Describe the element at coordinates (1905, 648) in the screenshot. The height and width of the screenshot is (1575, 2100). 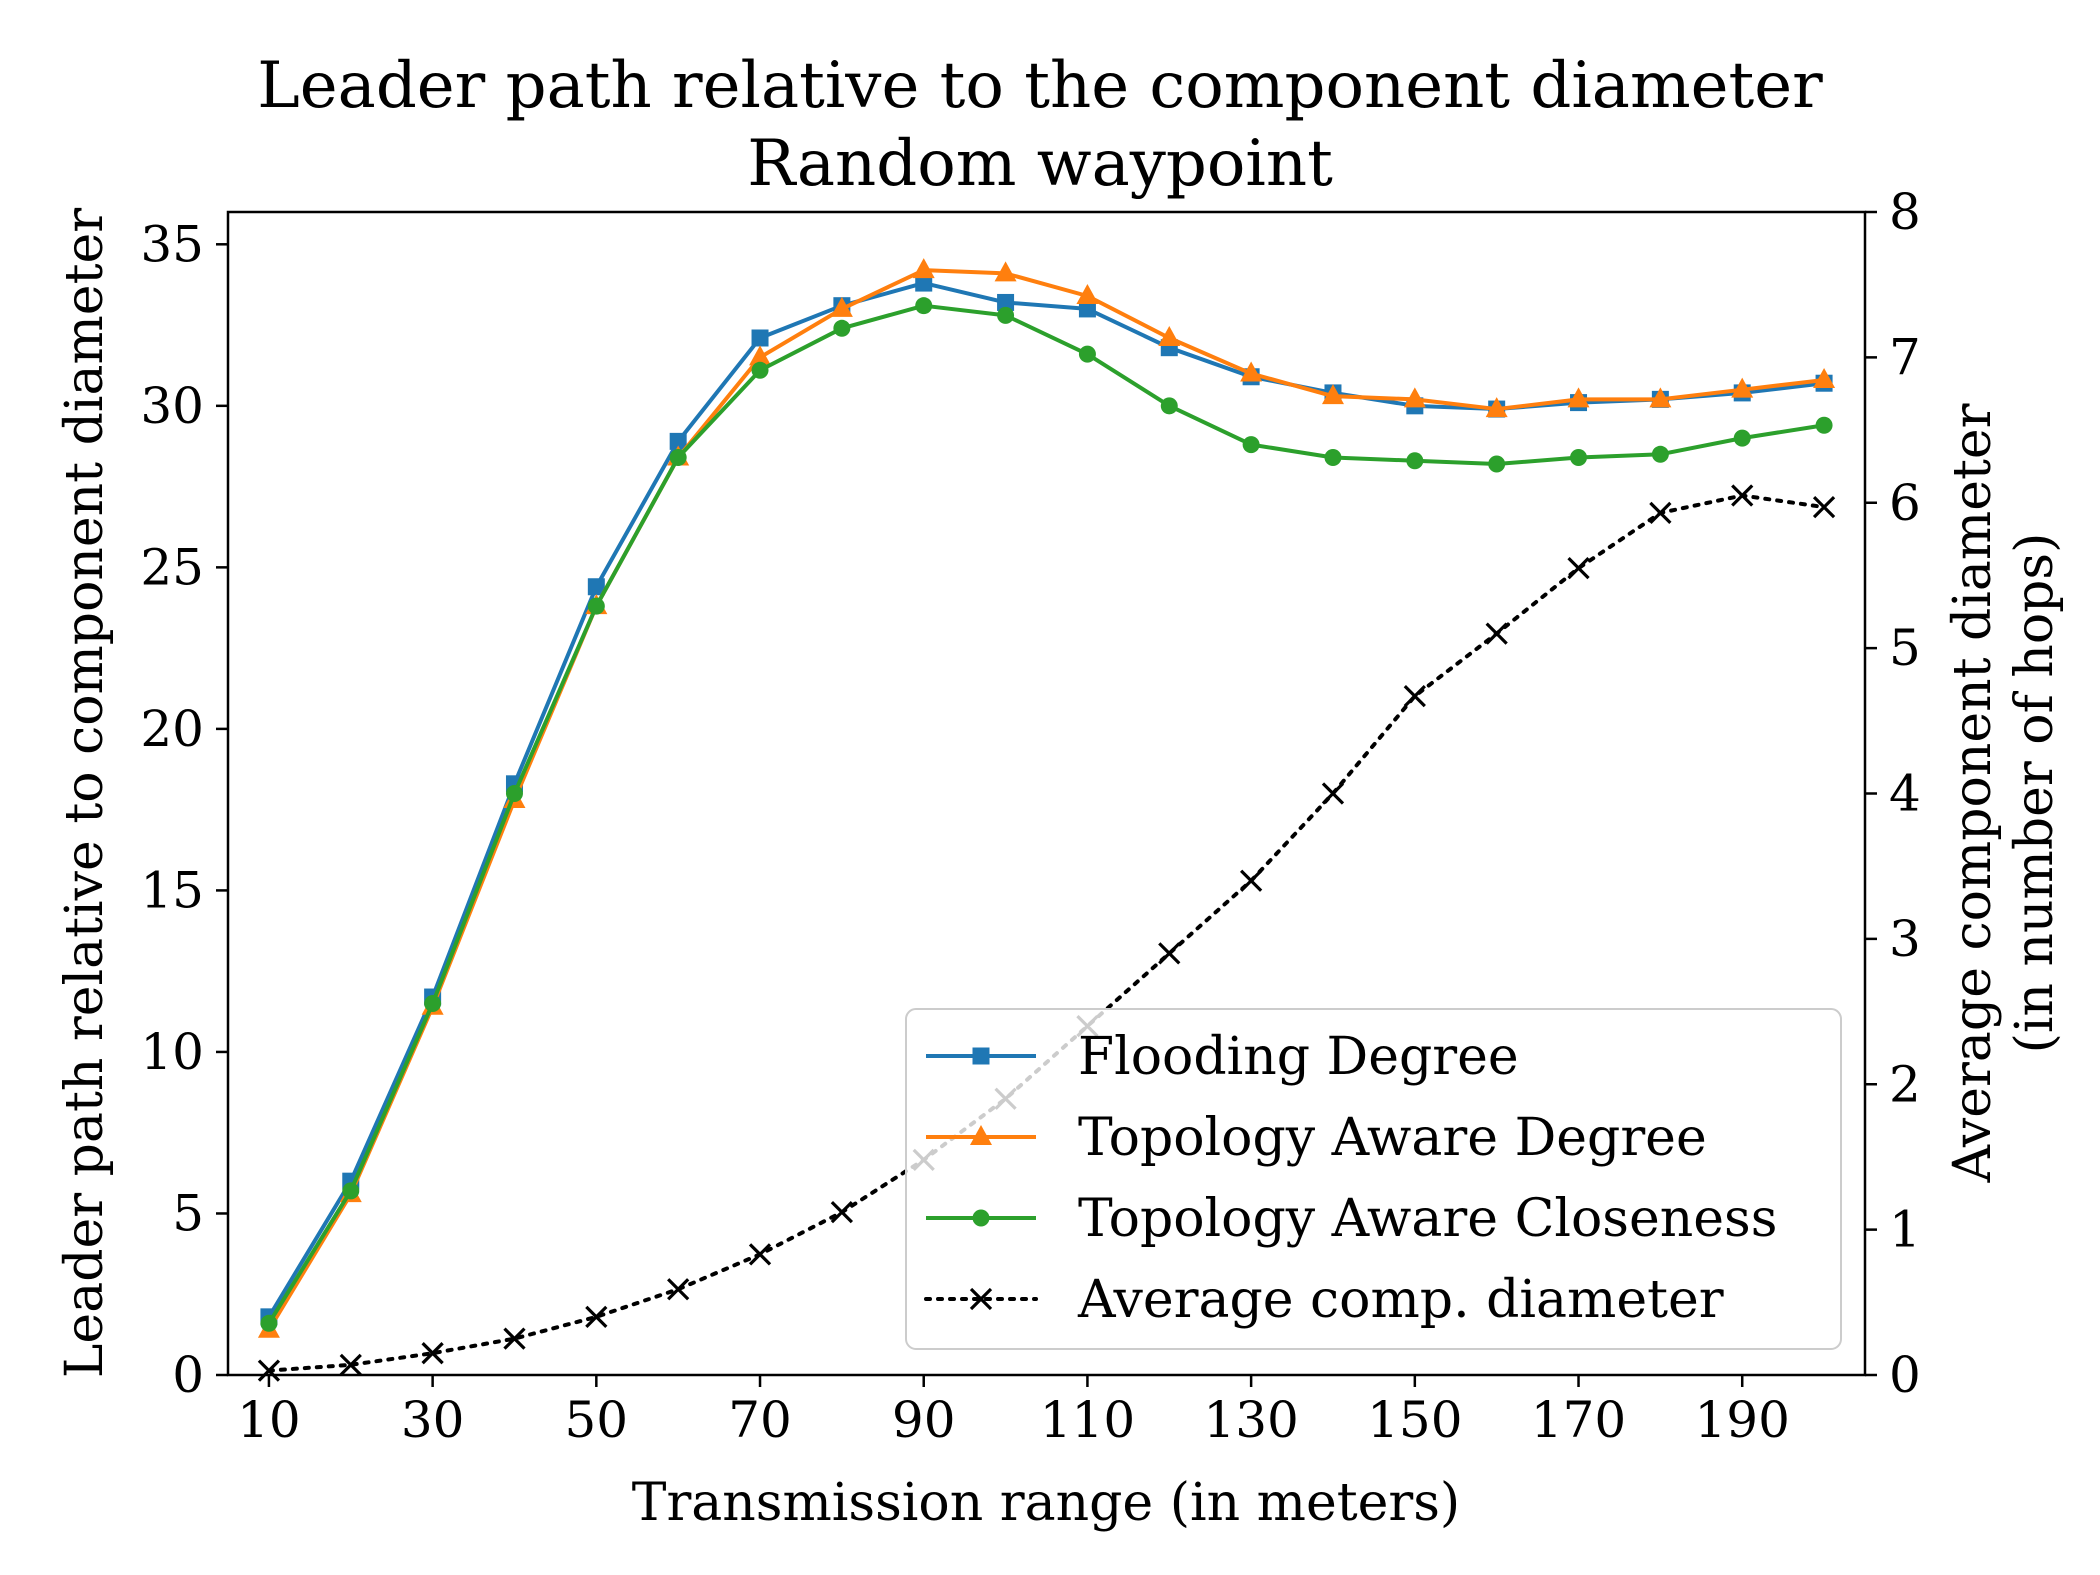
I see `y2-tick-label-5: 5` at that location.